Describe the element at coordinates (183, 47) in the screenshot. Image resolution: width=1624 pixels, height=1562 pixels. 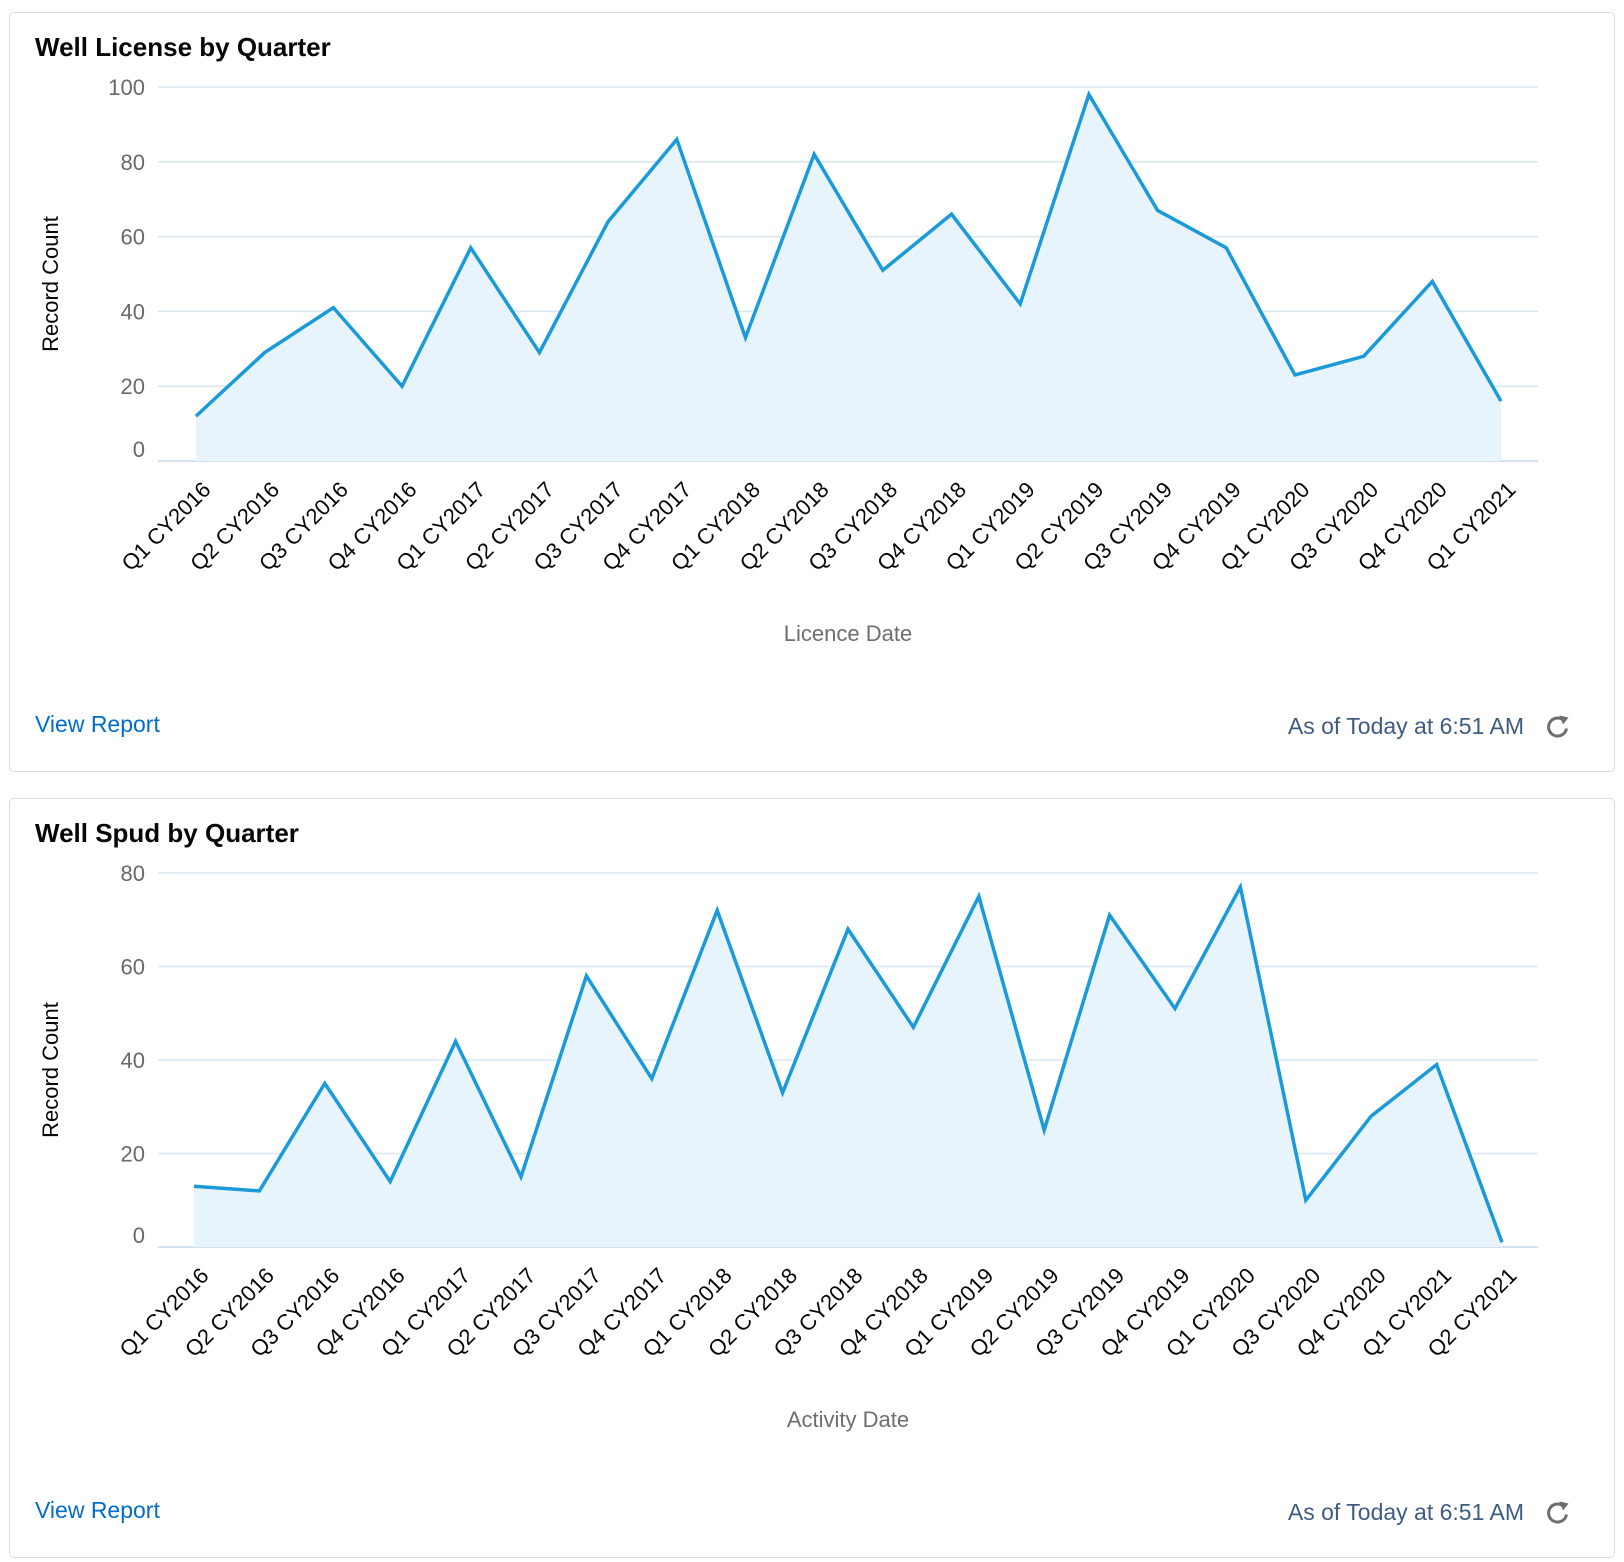
I see `card-title: Well License by Quarter` at that location.